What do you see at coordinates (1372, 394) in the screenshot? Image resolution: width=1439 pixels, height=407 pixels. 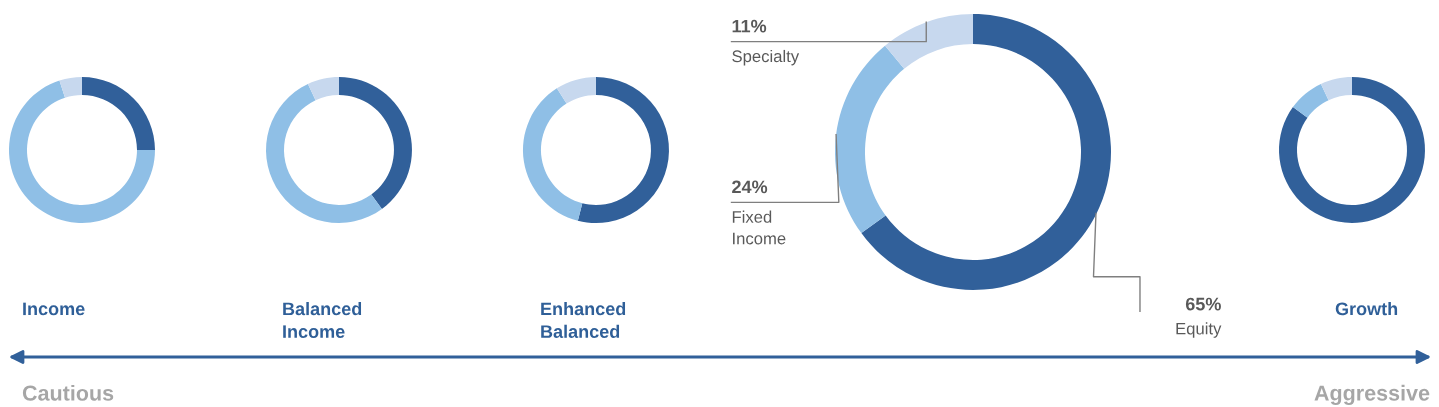 I see `text: Aggressive` at bounding box center [1372, 394].